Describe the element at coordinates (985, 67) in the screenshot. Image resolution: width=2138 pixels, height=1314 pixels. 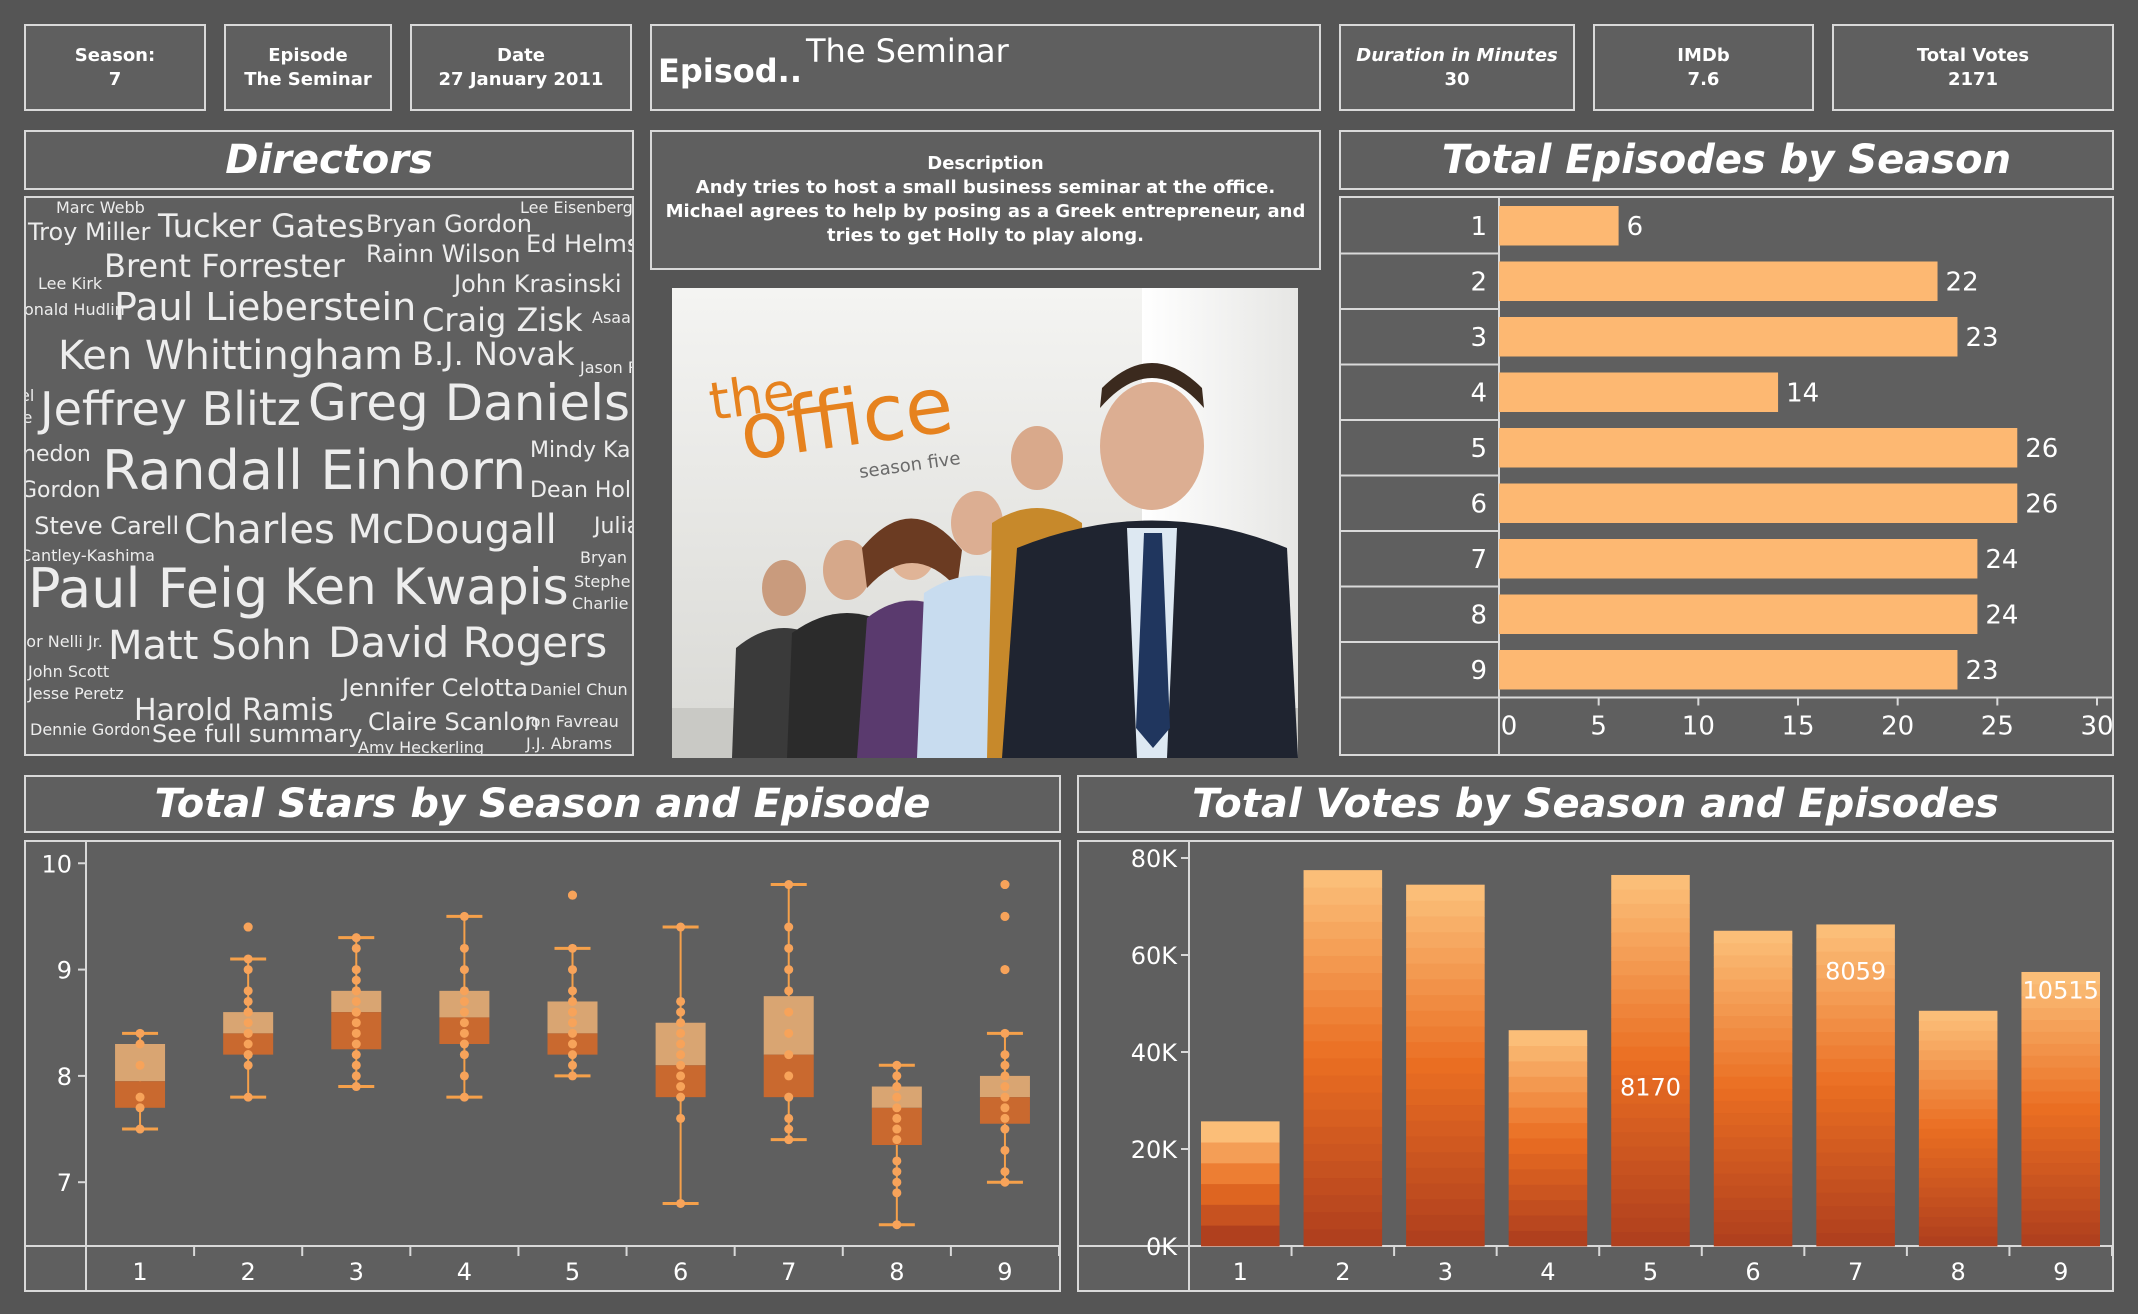
I see `episode-selector: Episod.. The Seminar` at that location.